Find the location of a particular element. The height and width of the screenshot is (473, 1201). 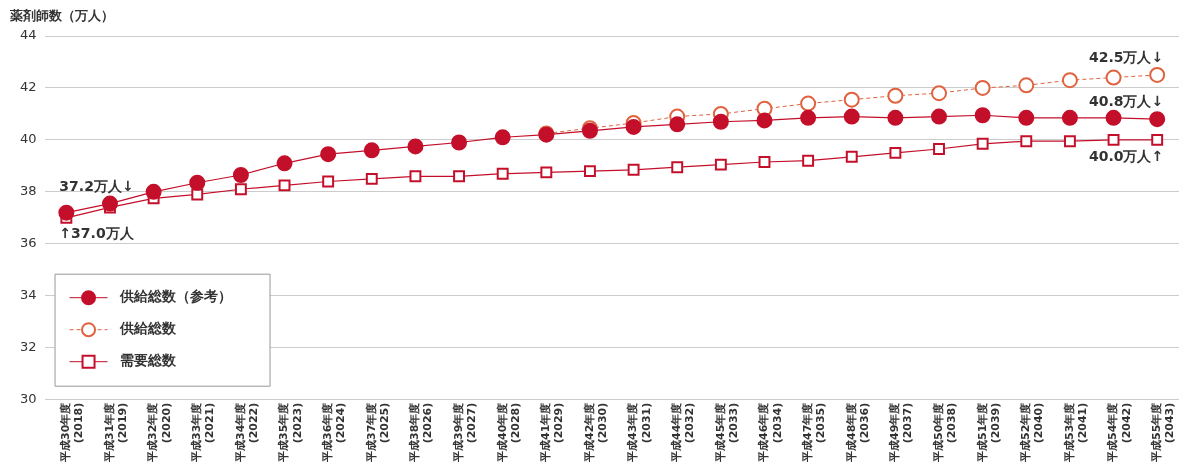

annotation: 37.2万人↓ is located at coordinates (96, 186).